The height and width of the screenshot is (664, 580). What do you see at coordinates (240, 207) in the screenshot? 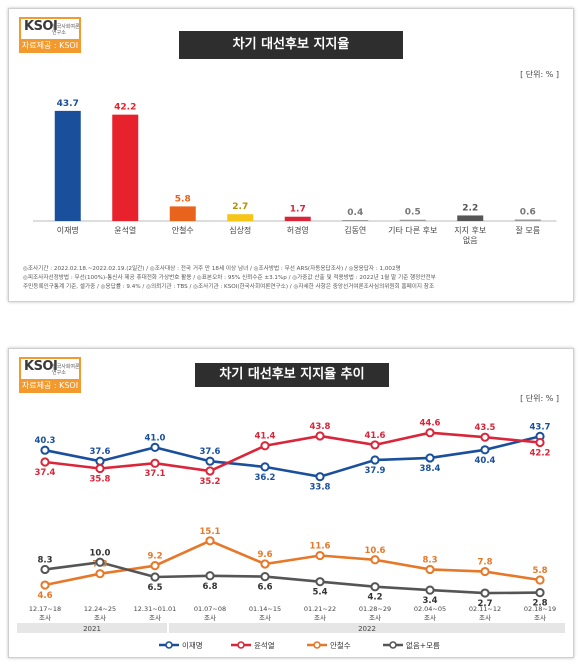
I see `bar-value-label: 2.7` at bounding box center [240, 207].